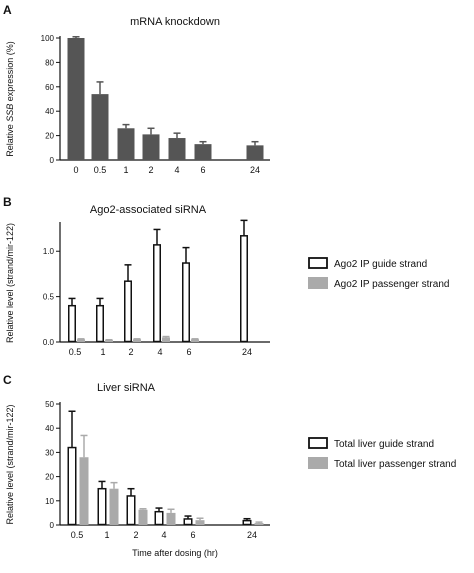 The image size is (474, 573). Describe the element at coordinates (48, 38) in the screenshot. I see `y-tick-label: 100` at that location.